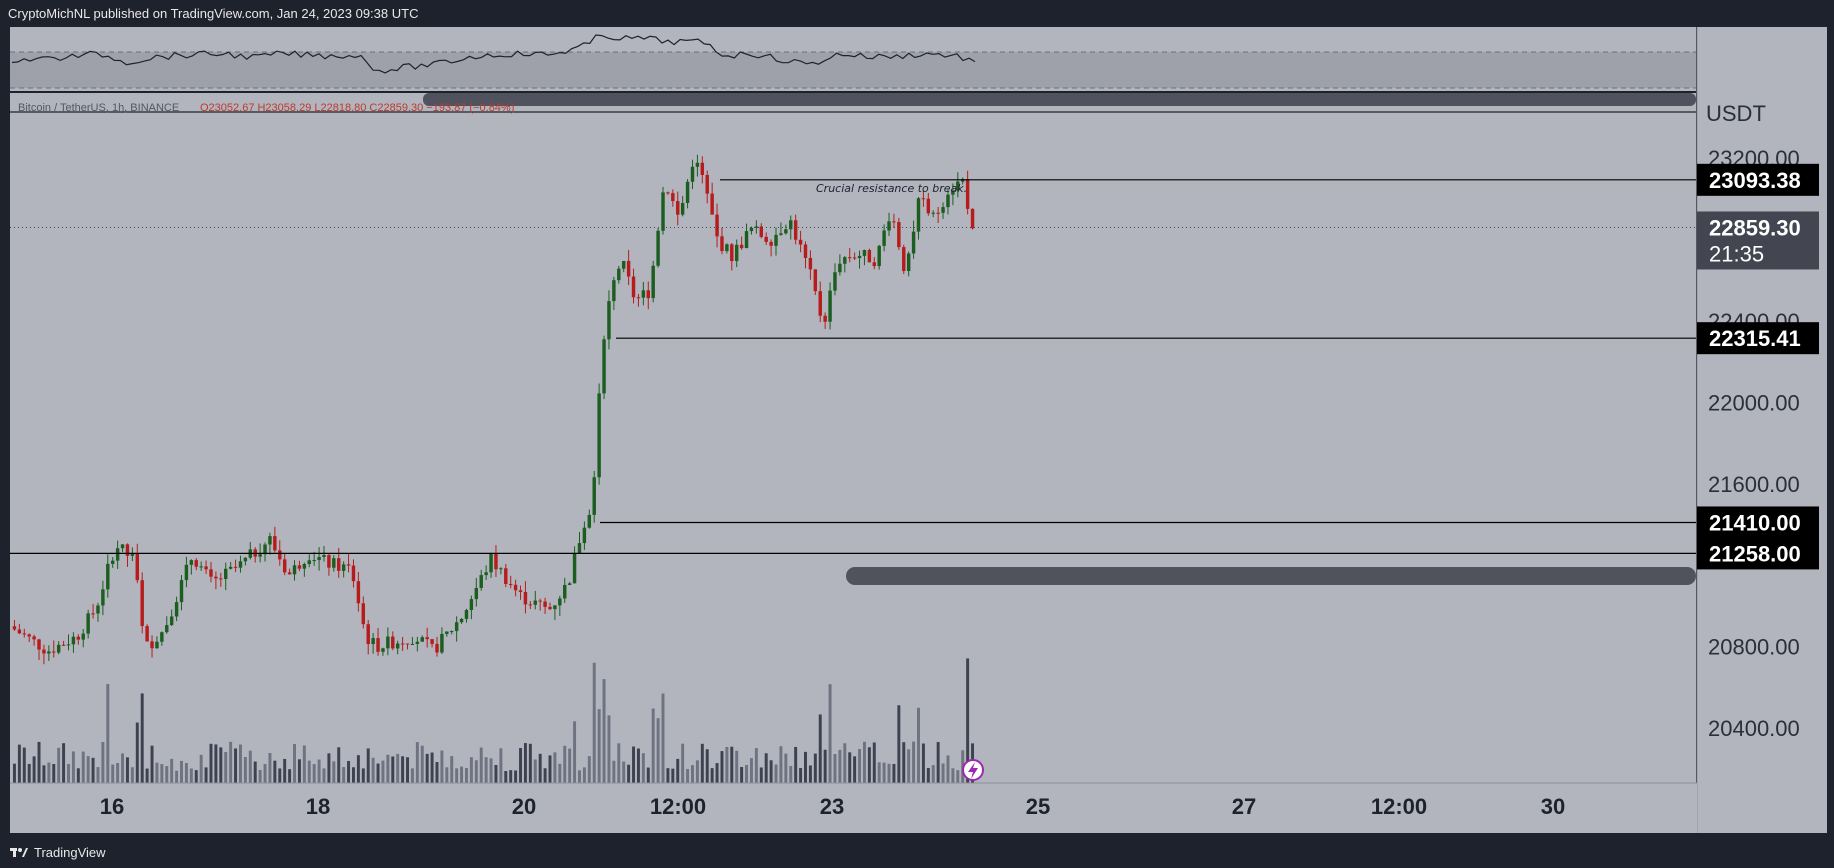 Image resolution: width=1834 pixels, height=868 pixels. I want to click on lightning-icon, so click(973, 770).